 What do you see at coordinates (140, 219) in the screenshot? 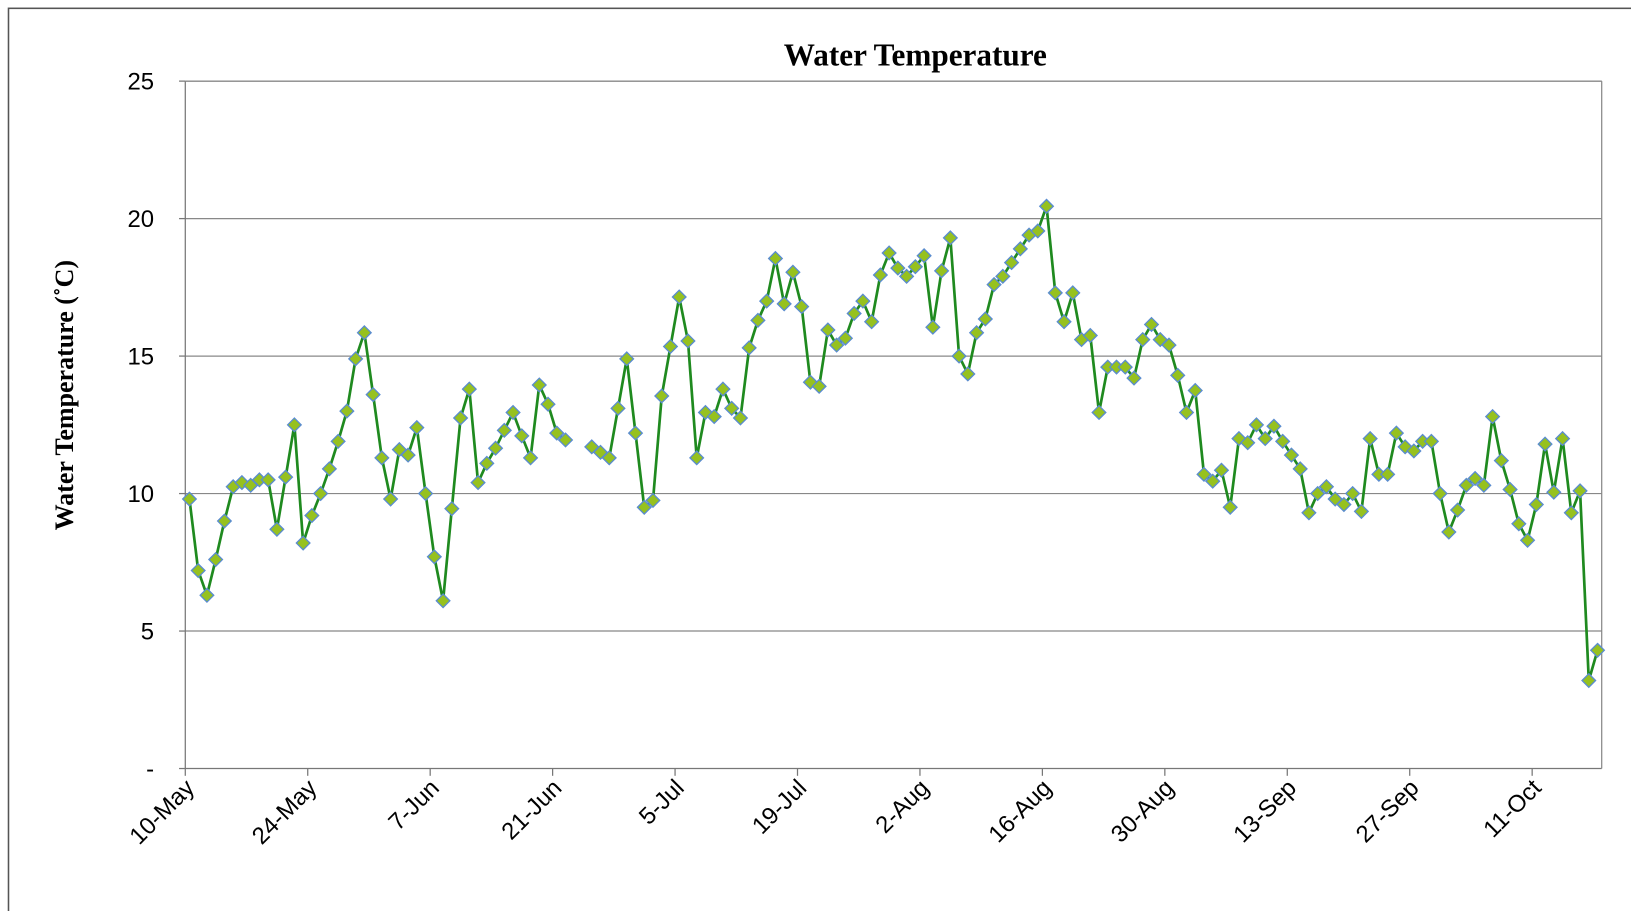
I see `y-tick-label: 20` at bounding box center [140, 219].